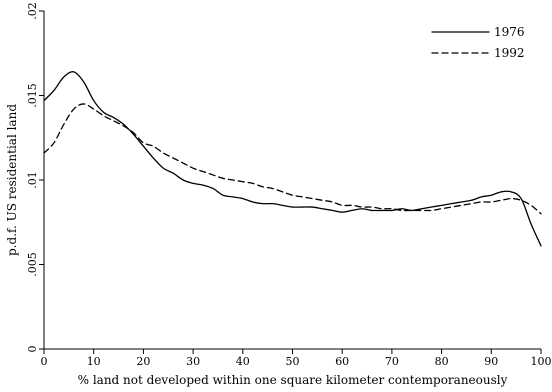 The width and height of the screenshot is (552, 392). Describe the element at coordinates (509, 53) in the screenshot. I see `legend-label-1992: 1992` at that location.